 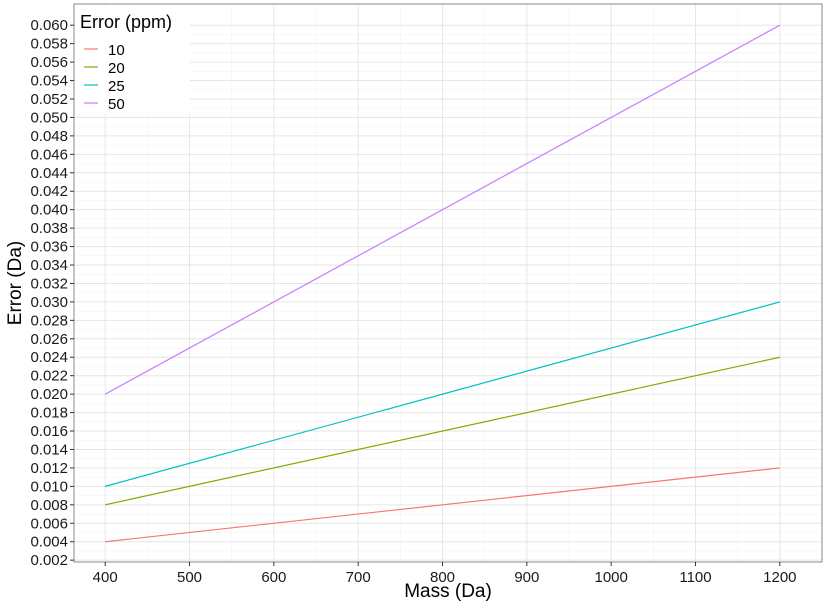 What do you see at coordinates (49, 283) in the screenshot?
I see `y-tick-label: 0.032` at bounding box center [49, 283].